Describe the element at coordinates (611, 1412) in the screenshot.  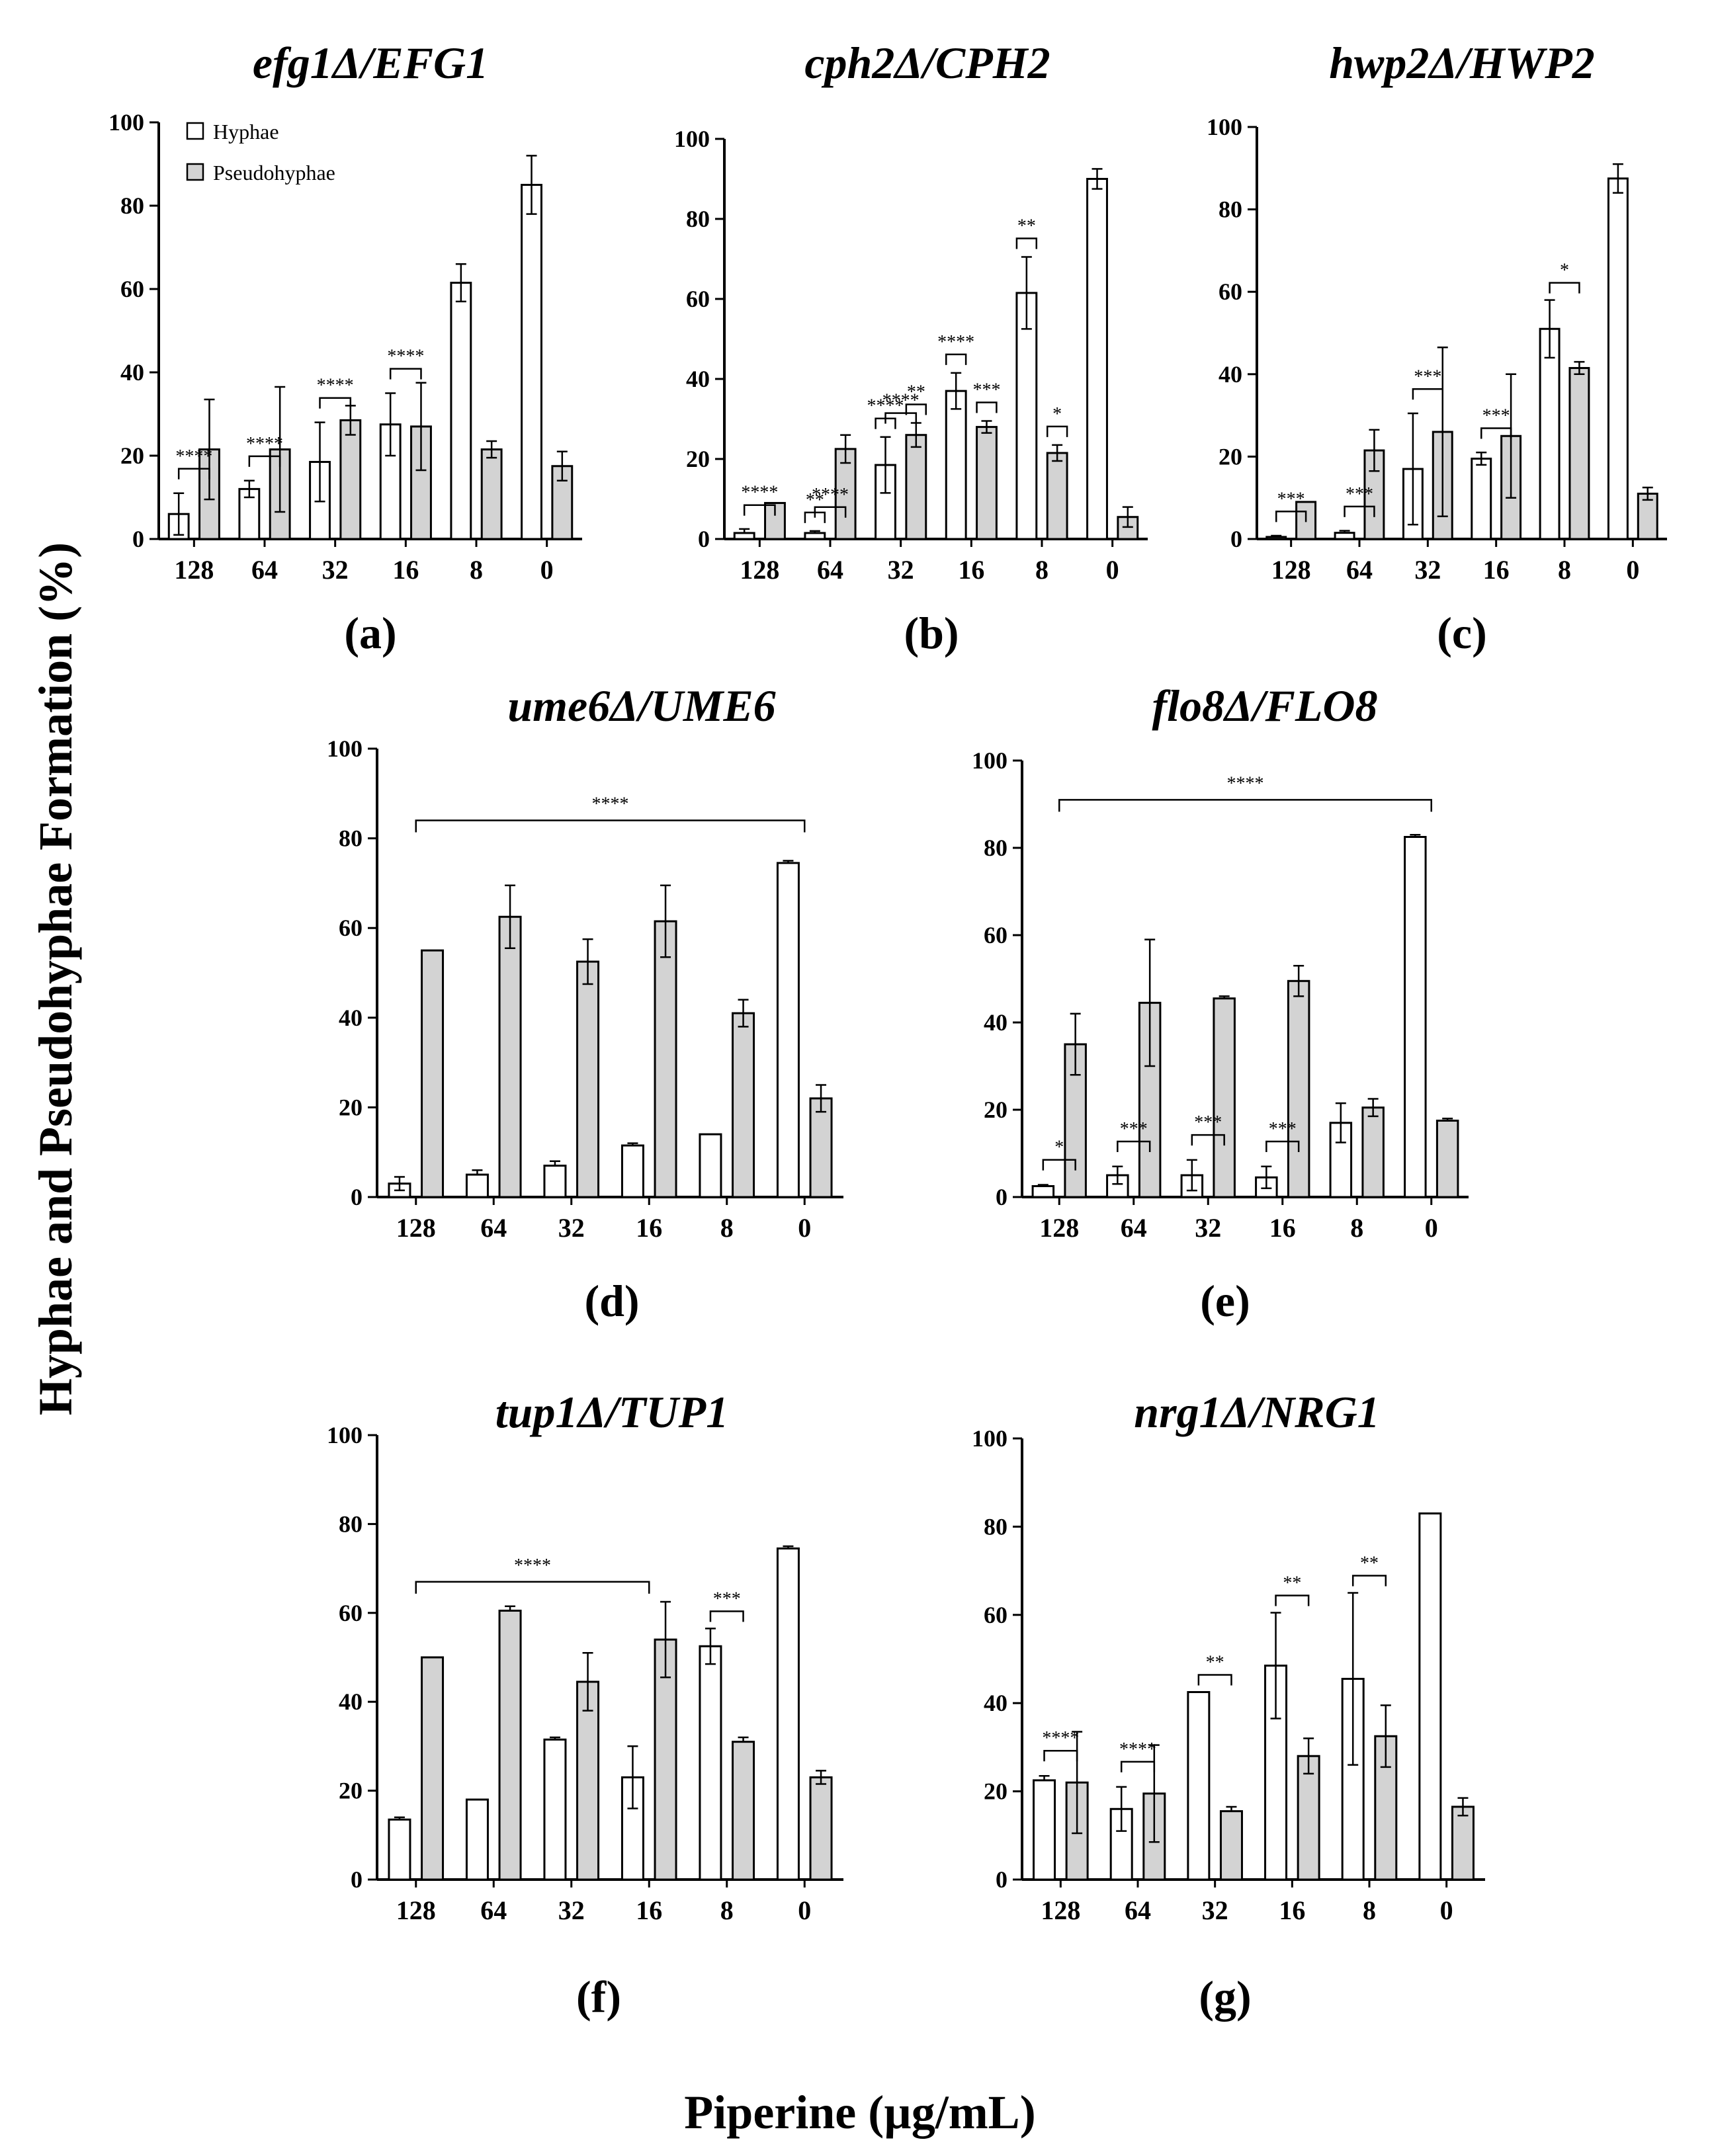
I see `panel-f-title: tup1Δ/TUP1` at that location.